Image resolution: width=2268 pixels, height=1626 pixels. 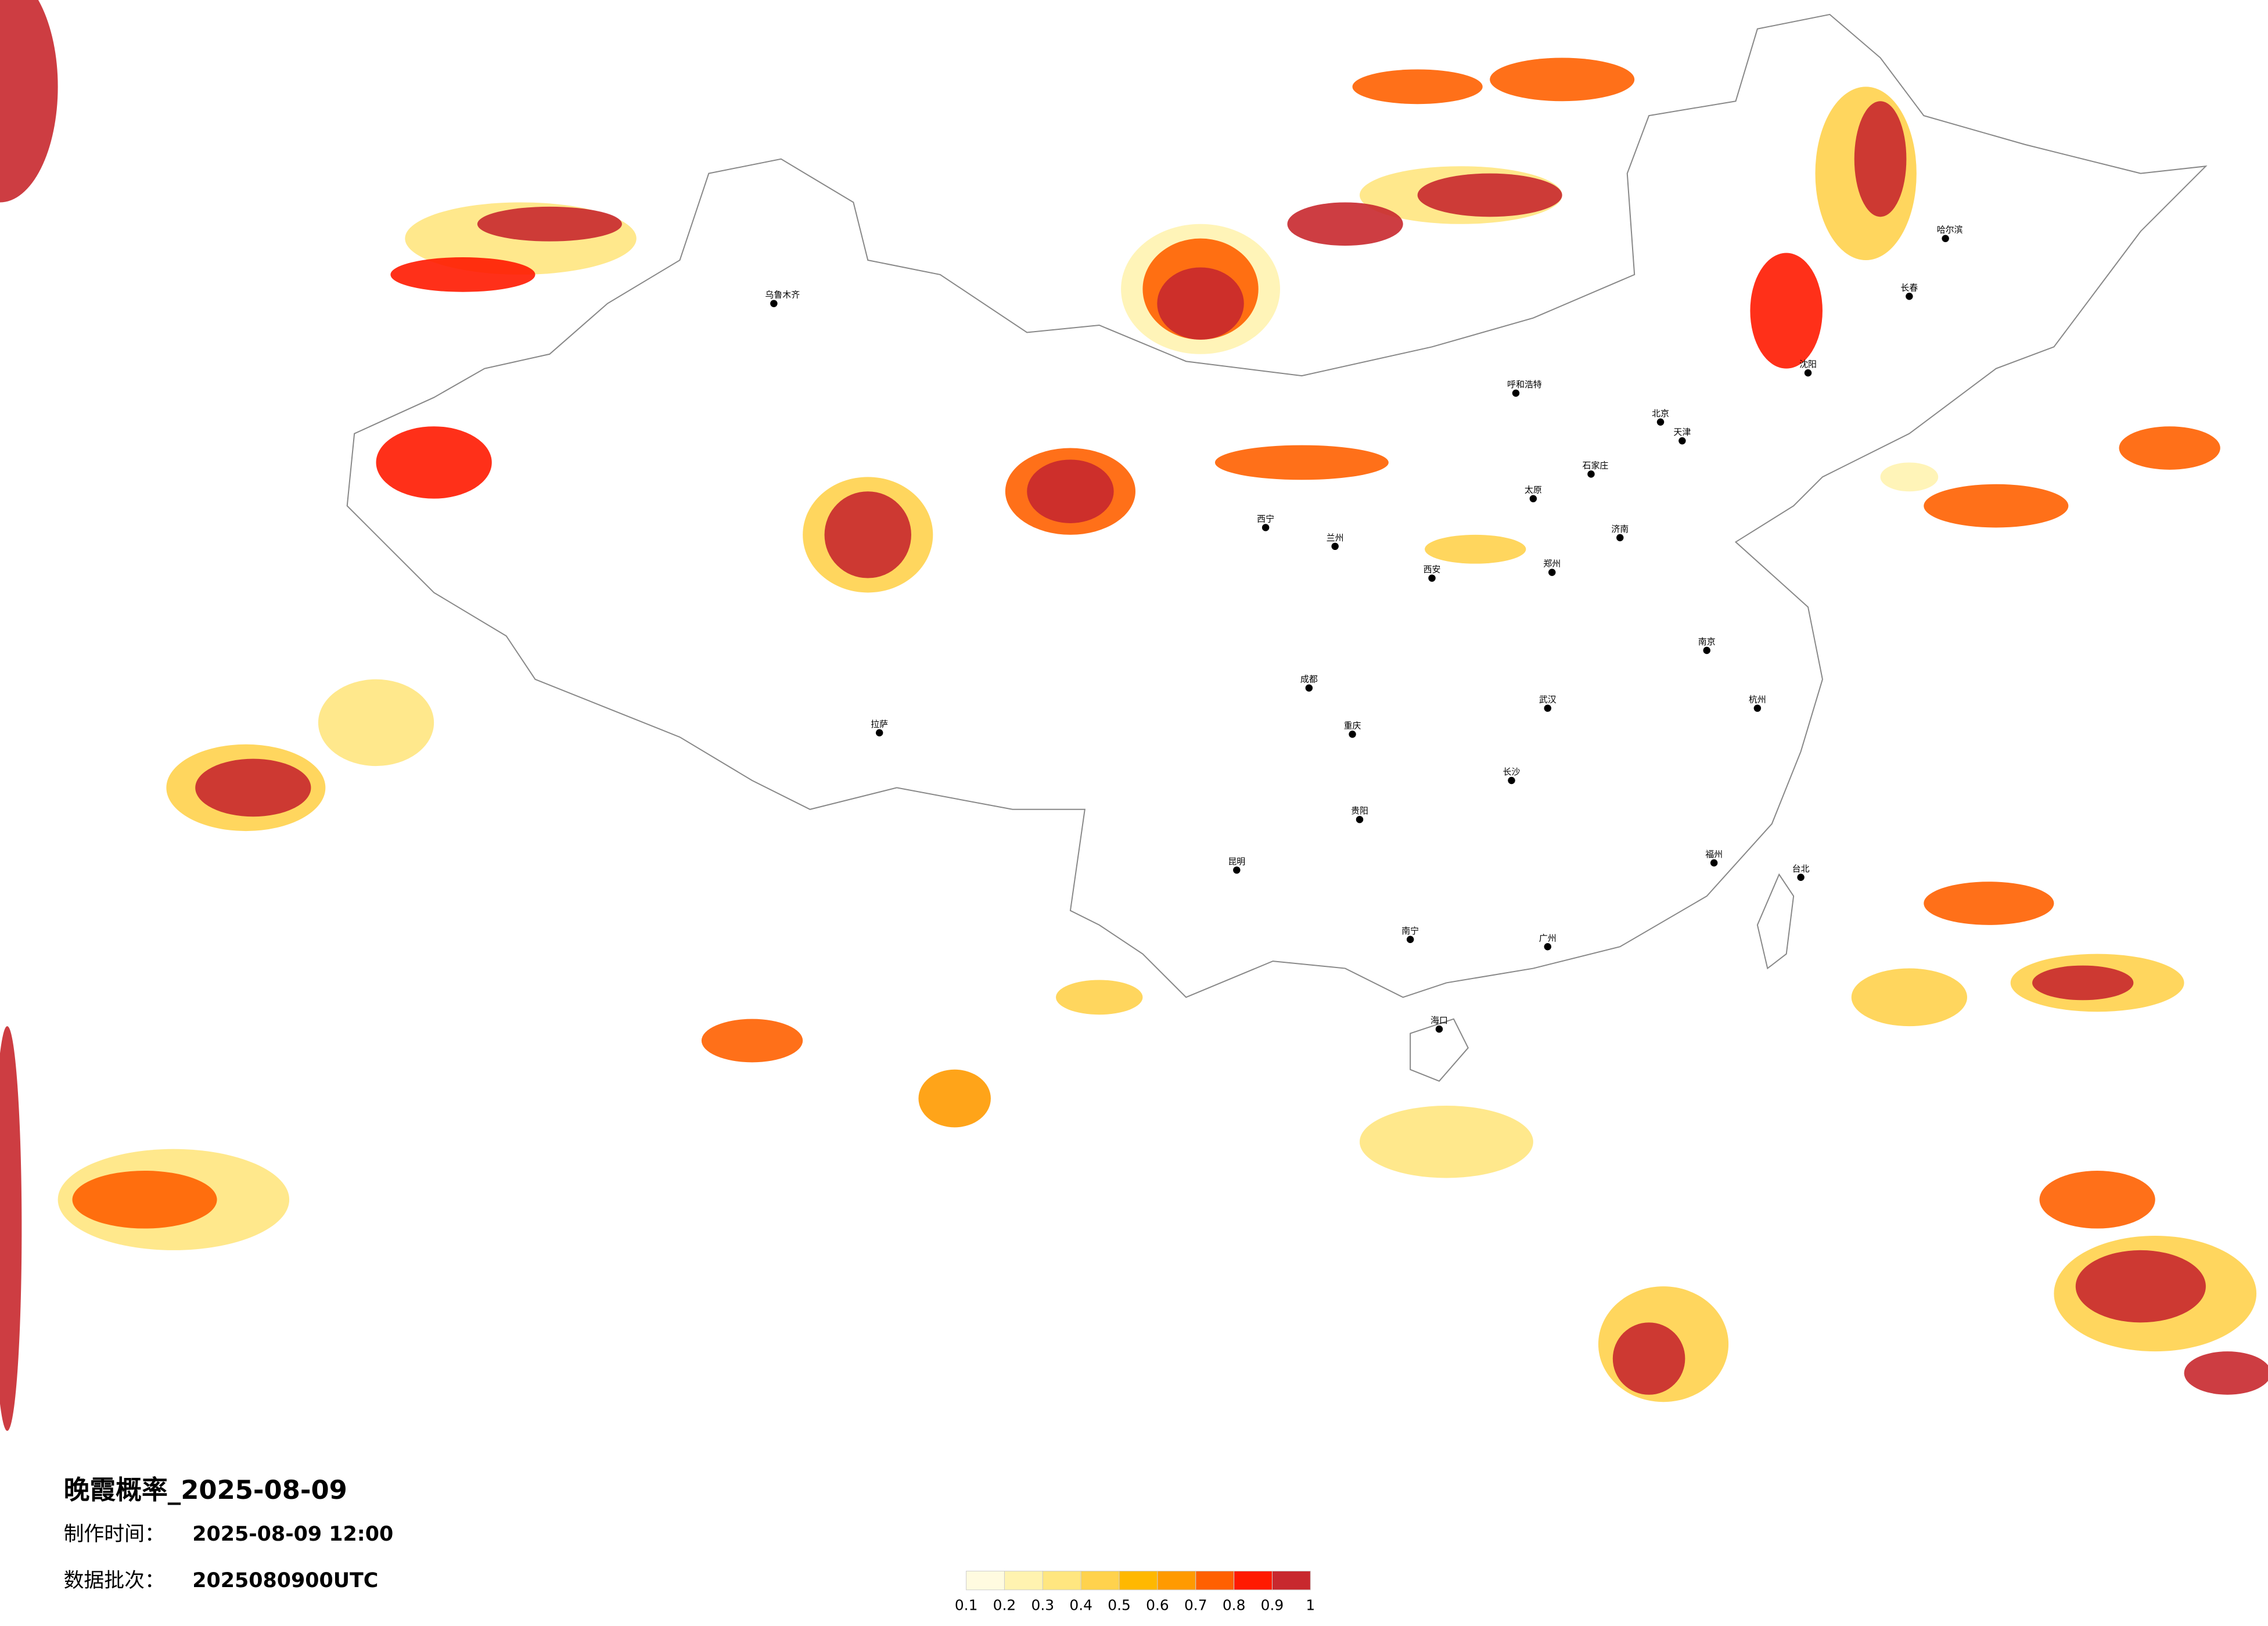 I want to click on city-label: 南宁, so click(x=1410, y=931).